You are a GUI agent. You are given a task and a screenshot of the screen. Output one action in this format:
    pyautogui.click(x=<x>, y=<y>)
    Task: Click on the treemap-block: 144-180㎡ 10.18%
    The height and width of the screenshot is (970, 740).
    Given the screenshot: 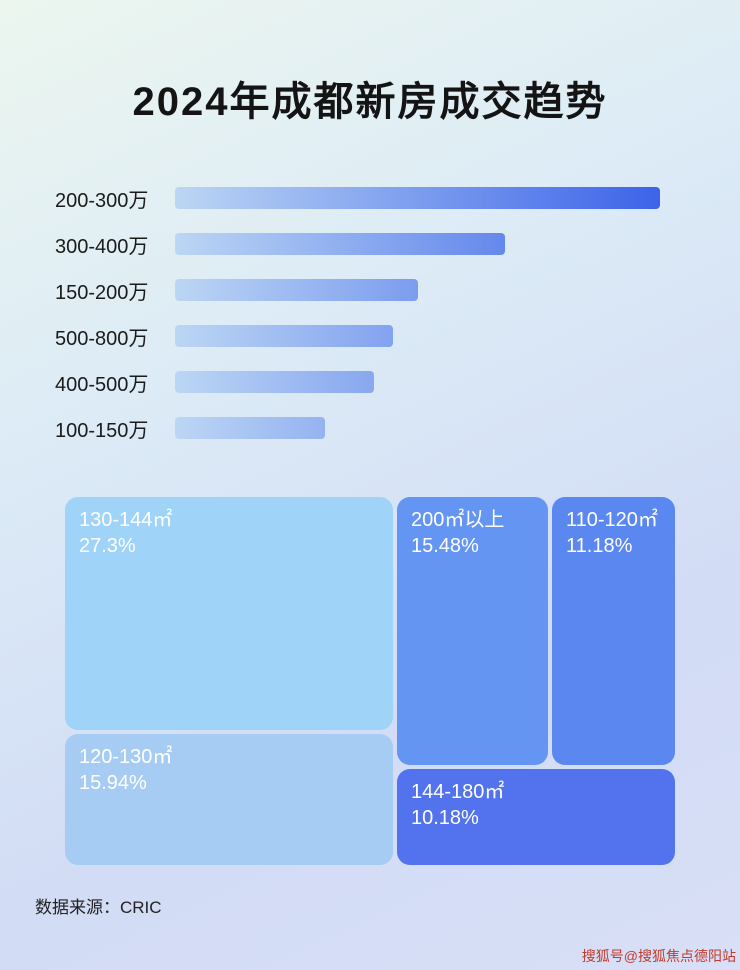 What is the action you would take?
    pyautogui.click(x=536, y=817)
    